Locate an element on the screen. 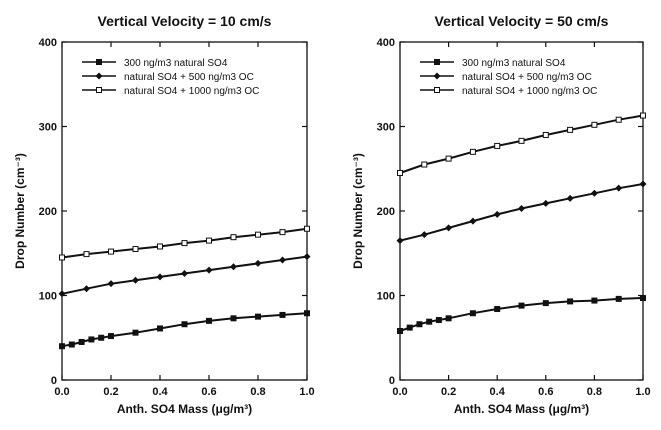 The height and width of the screenshot is (430, 661). legend-label: 300 ng/m3 natural SO4 is located at coordinates (176, 63).